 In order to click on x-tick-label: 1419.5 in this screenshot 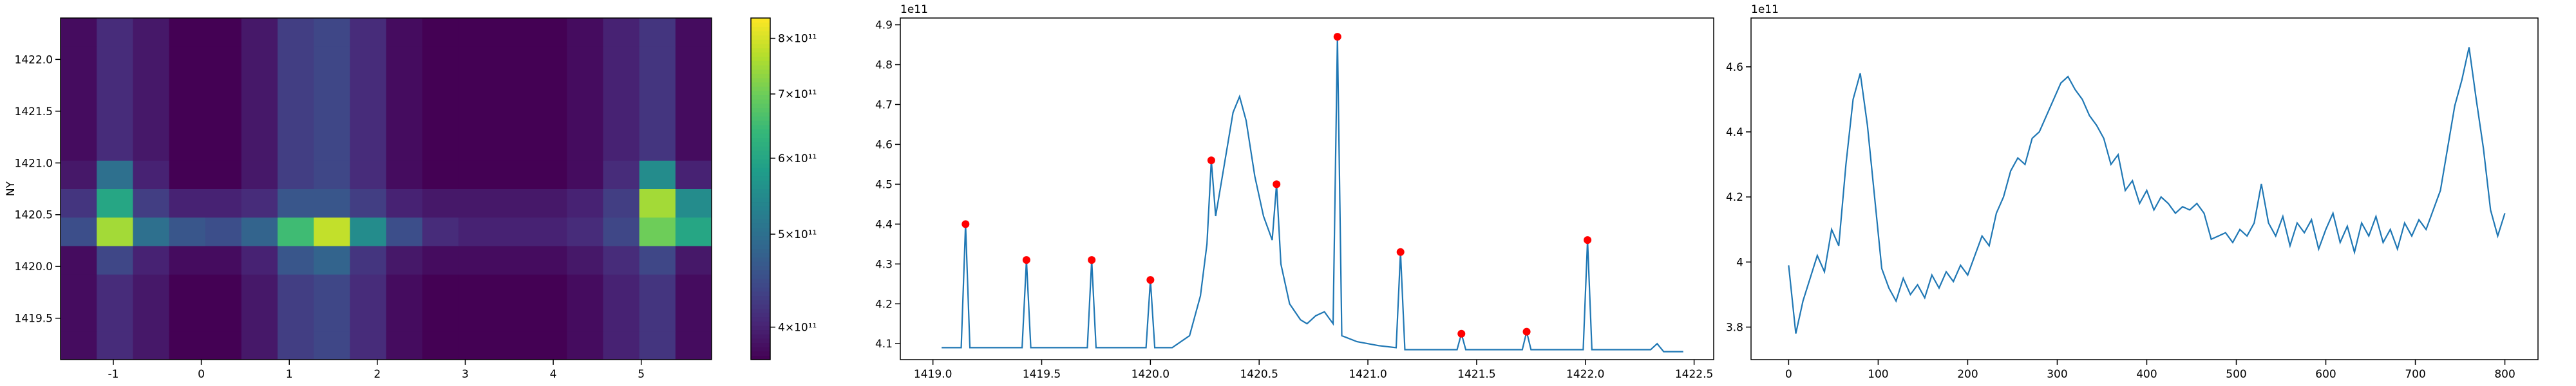, I will do `click(1042, 374)`.